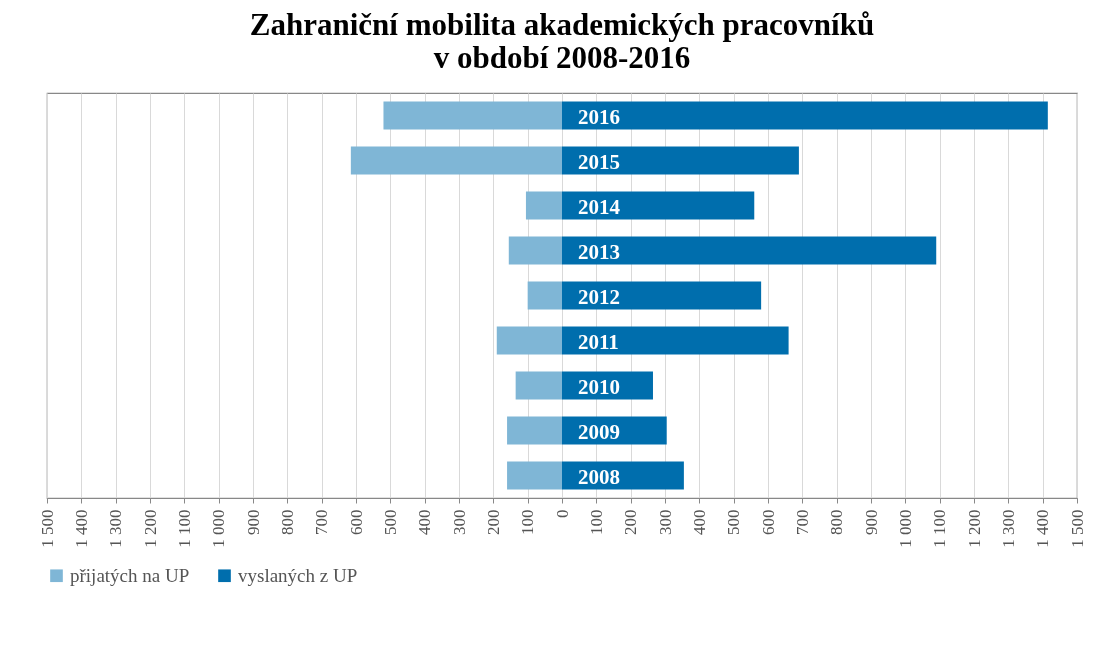 The image size is (1094, 659). What do you see at coordinates (599, 161) in the screenshot?
I see `y-tick-label: 2015` at bounding box center [599, 161].